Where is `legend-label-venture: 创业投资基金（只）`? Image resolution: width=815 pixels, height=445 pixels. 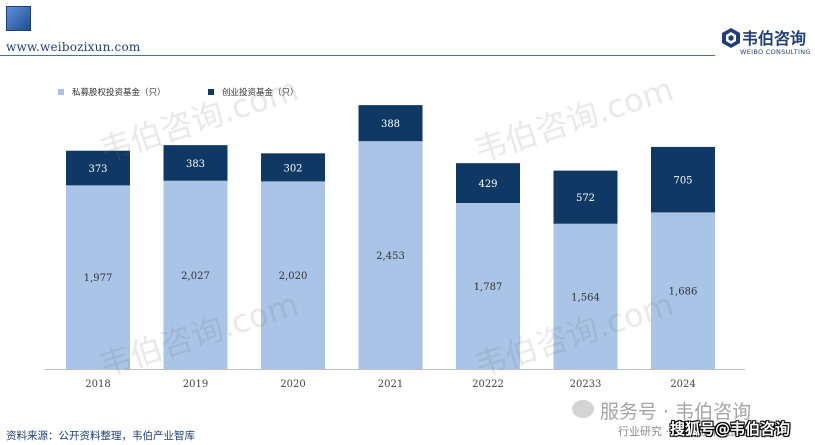 legend-label-venture: 创业投资基金（只） is located at coordinates (260, 93).